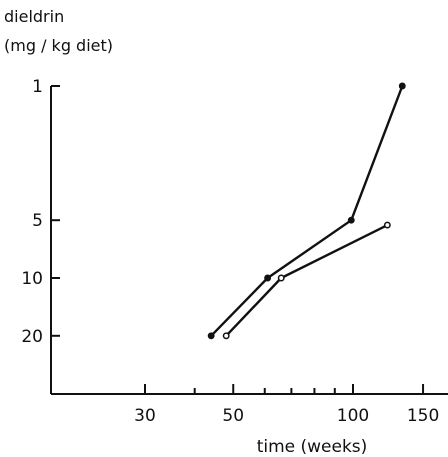  I want to click on x-tick-label: 100, so click(353, 416).